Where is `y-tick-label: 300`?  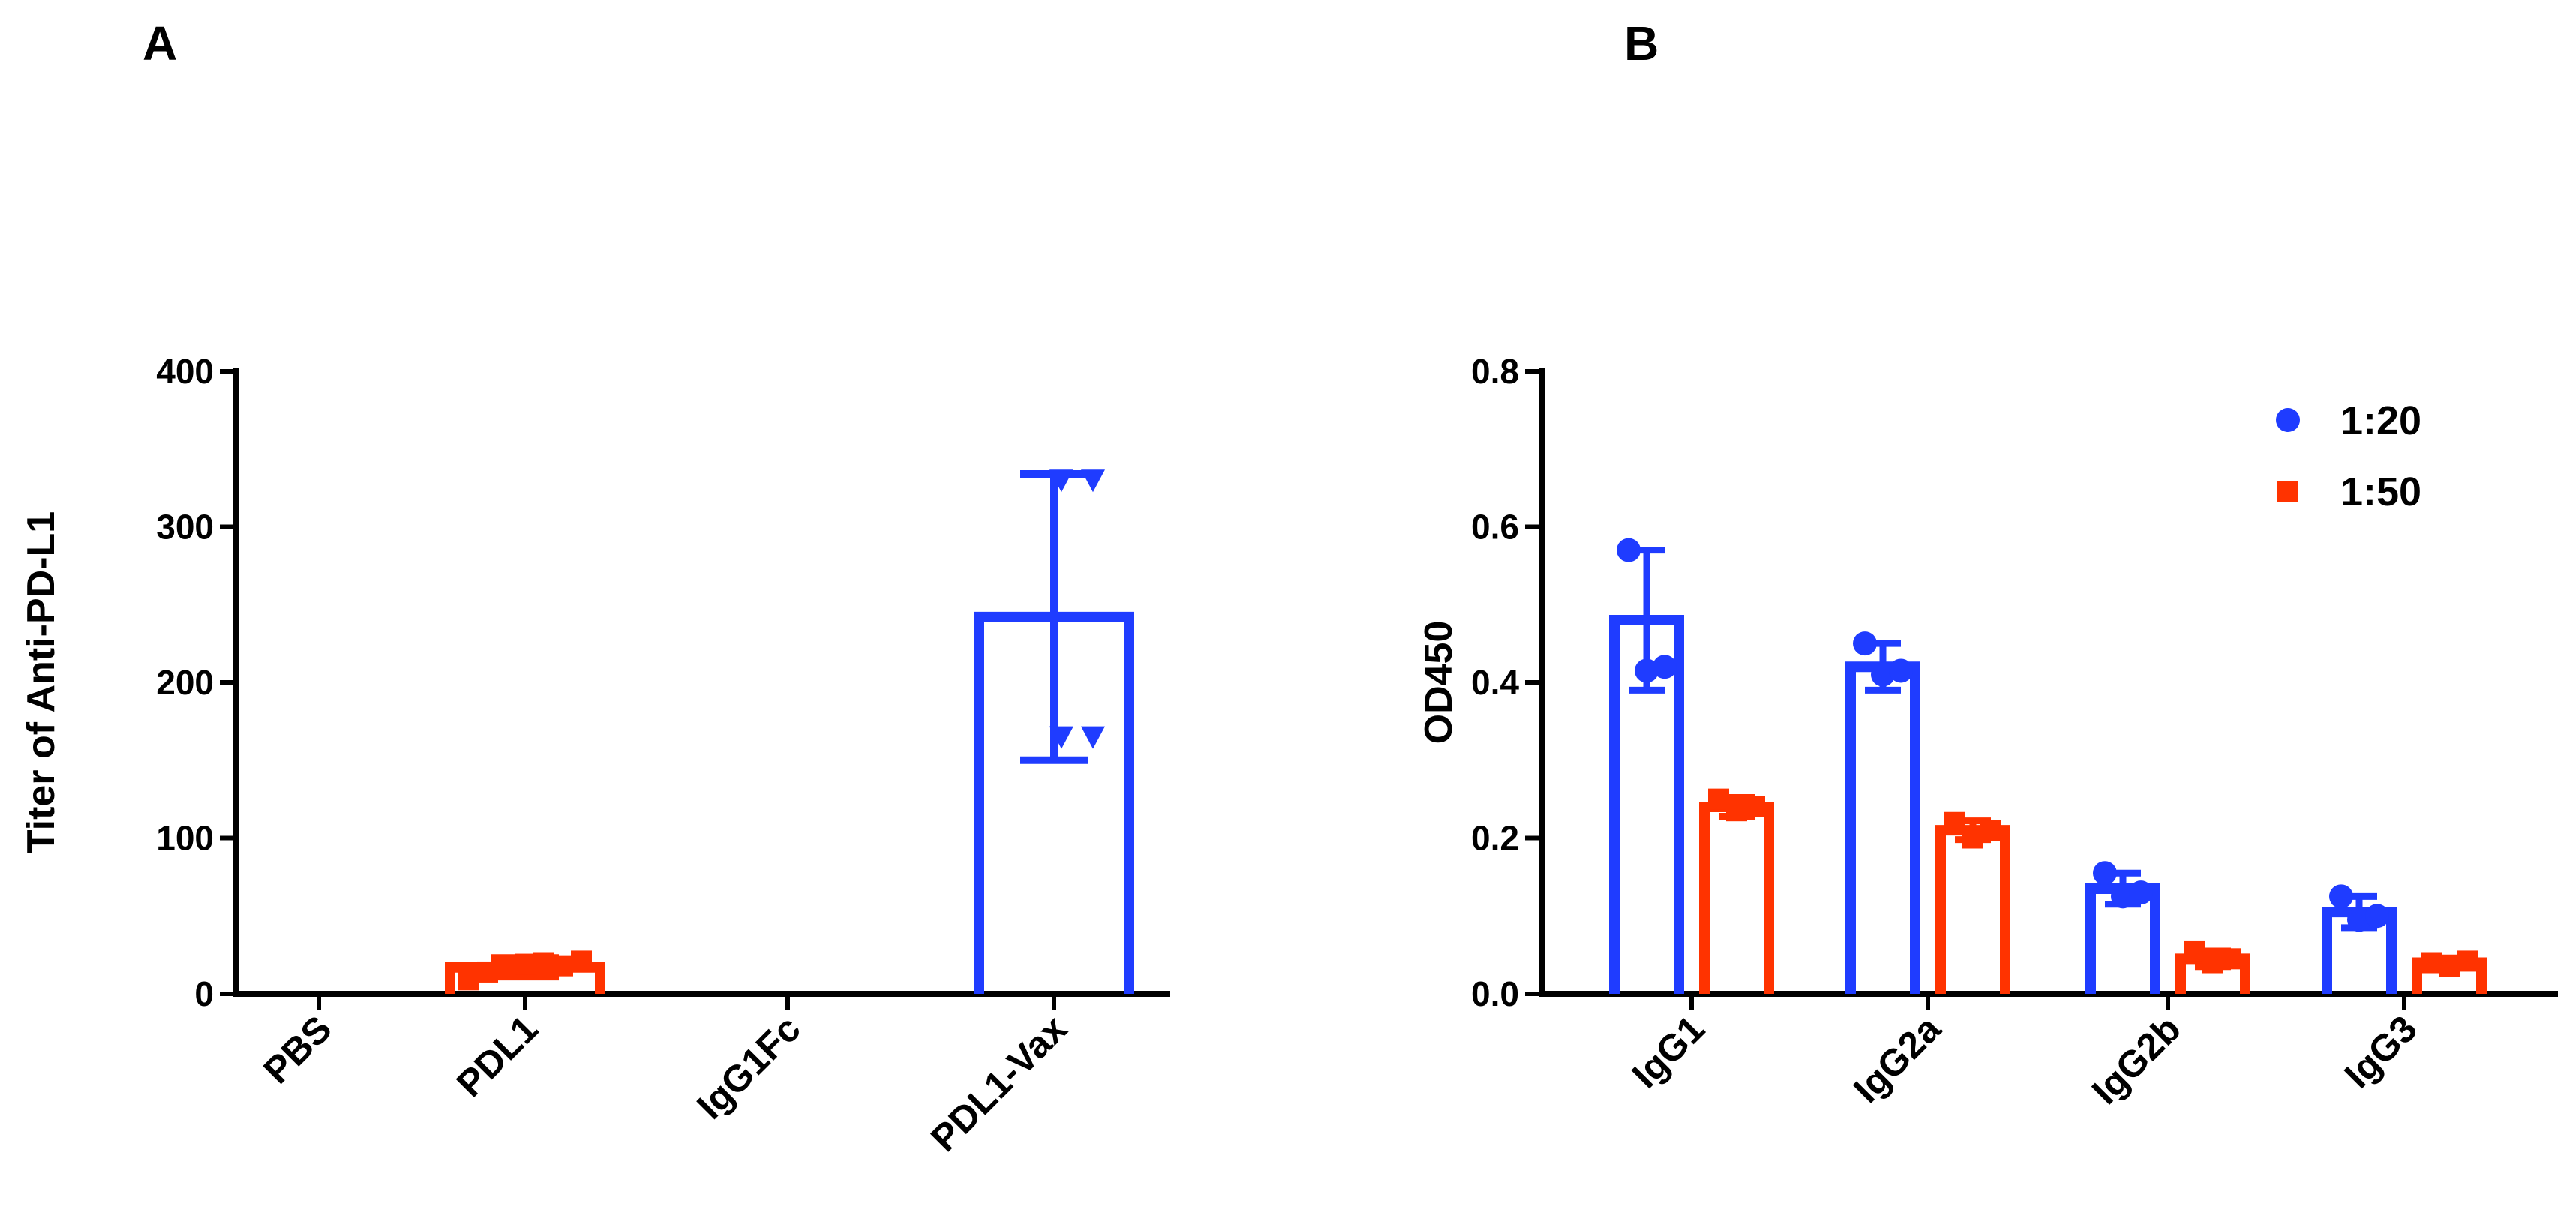
y-tick-label: 300 is located at coordinates (185, 527).